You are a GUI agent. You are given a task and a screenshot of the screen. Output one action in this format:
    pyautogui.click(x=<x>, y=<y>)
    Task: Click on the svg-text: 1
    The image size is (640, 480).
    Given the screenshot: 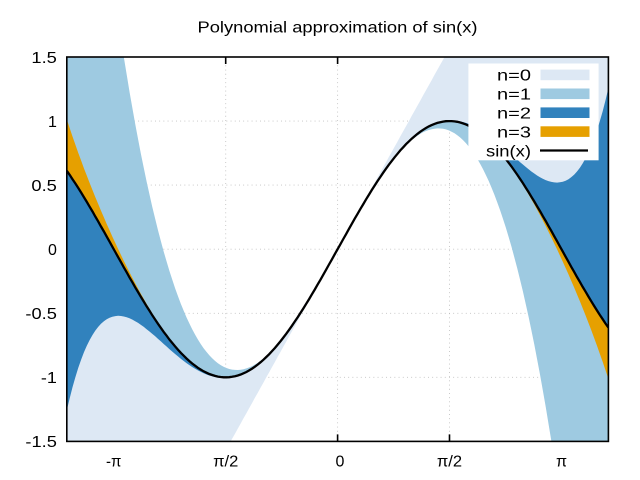 What is the action you would take?
    pyautogui.click(x=52, y=122)
    